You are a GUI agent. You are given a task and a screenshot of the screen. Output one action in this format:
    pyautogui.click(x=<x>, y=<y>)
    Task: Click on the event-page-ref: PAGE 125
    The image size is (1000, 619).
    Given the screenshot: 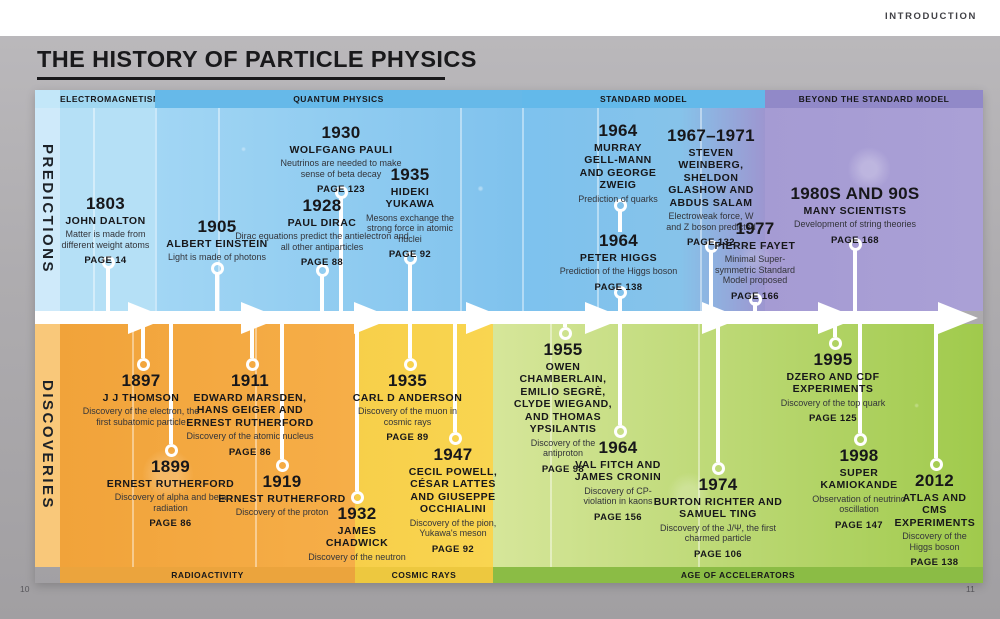 What is the action you would take?
    pyautogui.click(x=833, y=419)
    